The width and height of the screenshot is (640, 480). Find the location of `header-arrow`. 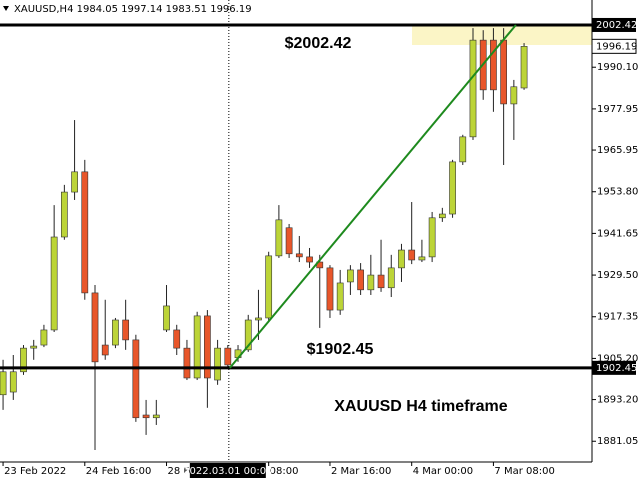

header-arrow is located at coordinates (6, 8).